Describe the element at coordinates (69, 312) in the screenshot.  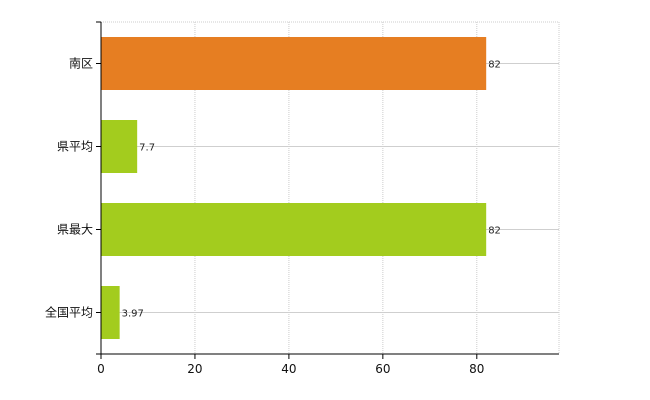
I see `category-label: 全国平均` at that location.